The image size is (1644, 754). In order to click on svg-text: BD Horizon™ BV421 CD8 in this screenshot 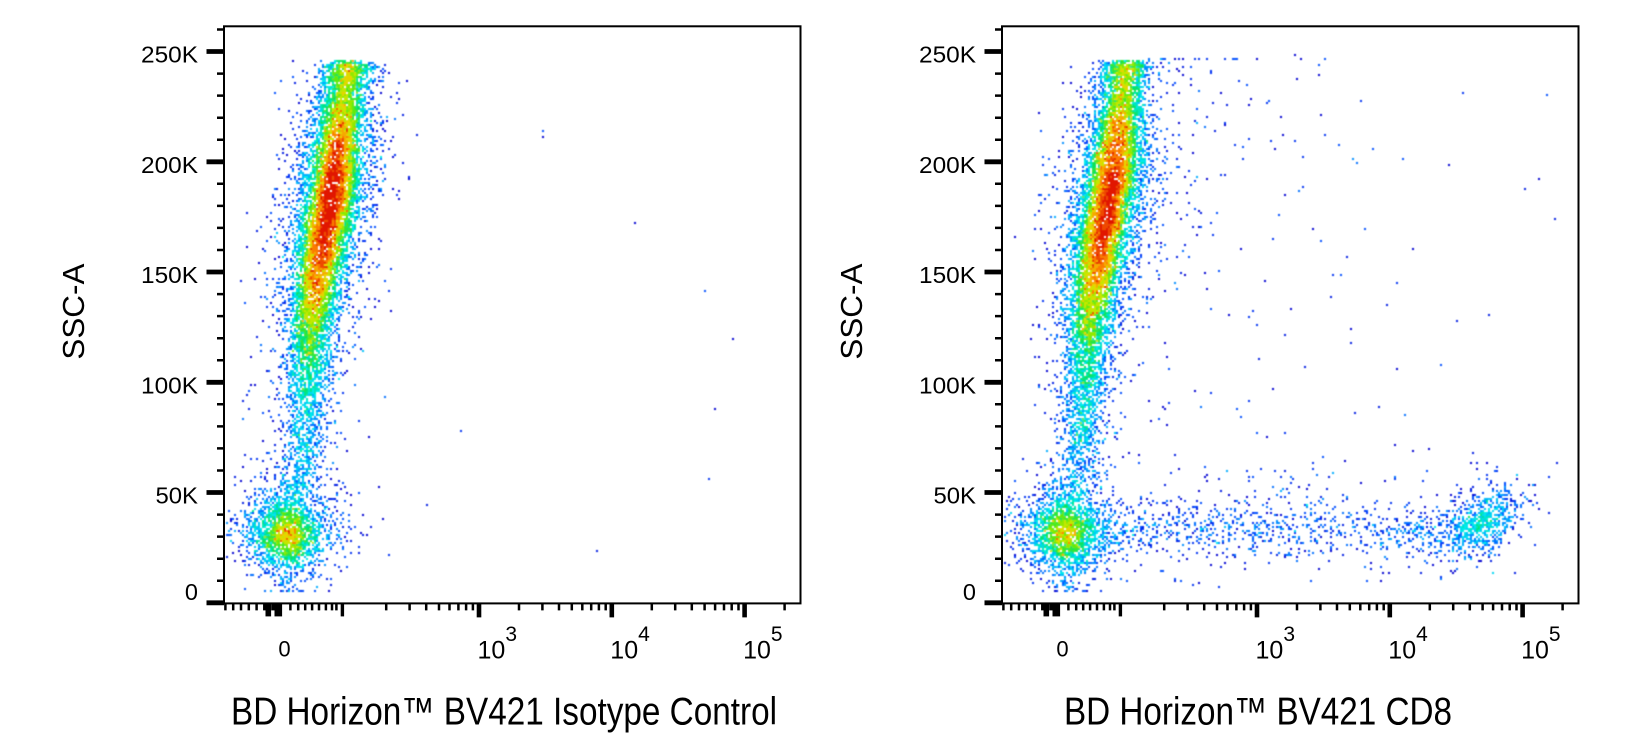, I will do `click(1258, 712)`.